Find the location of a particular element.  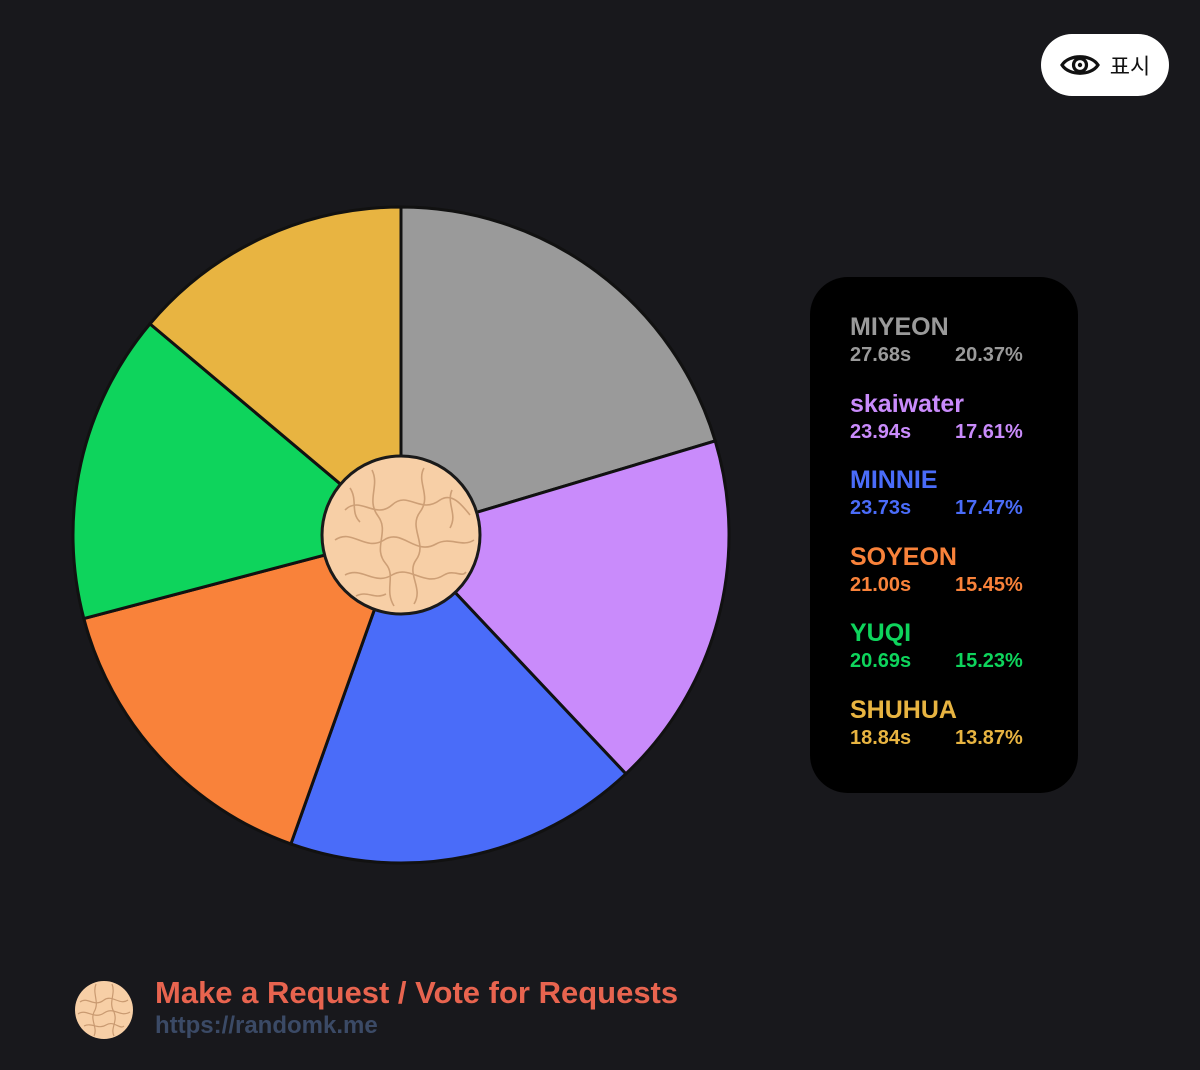

legend-values: 21.00s 15.45% is located at coordinates (960, 585).